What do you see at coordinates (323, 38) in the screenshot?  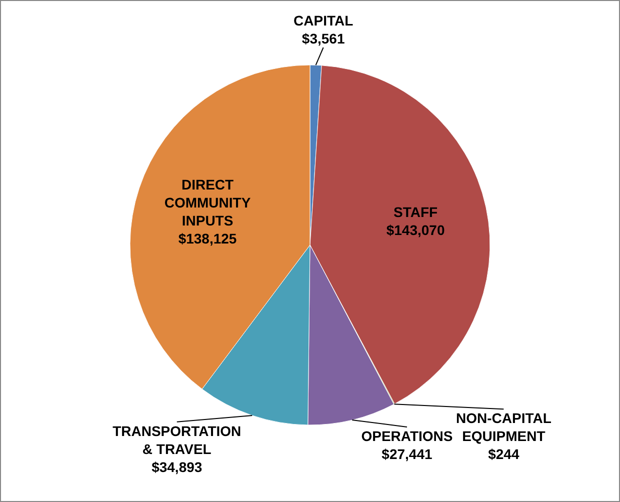 I see `data-label: $3,561` at bounding box center [323, 38].